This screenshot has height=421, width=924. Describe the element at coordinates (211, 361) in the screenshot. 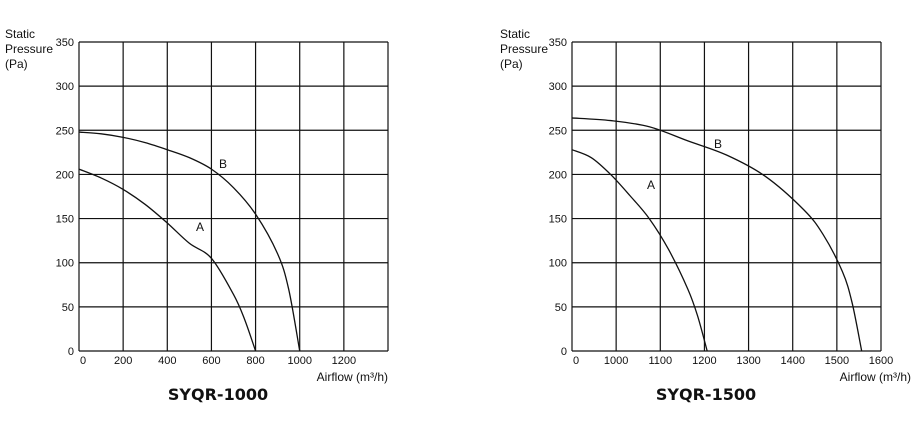

I see `x-tick-label: 600` at that location.